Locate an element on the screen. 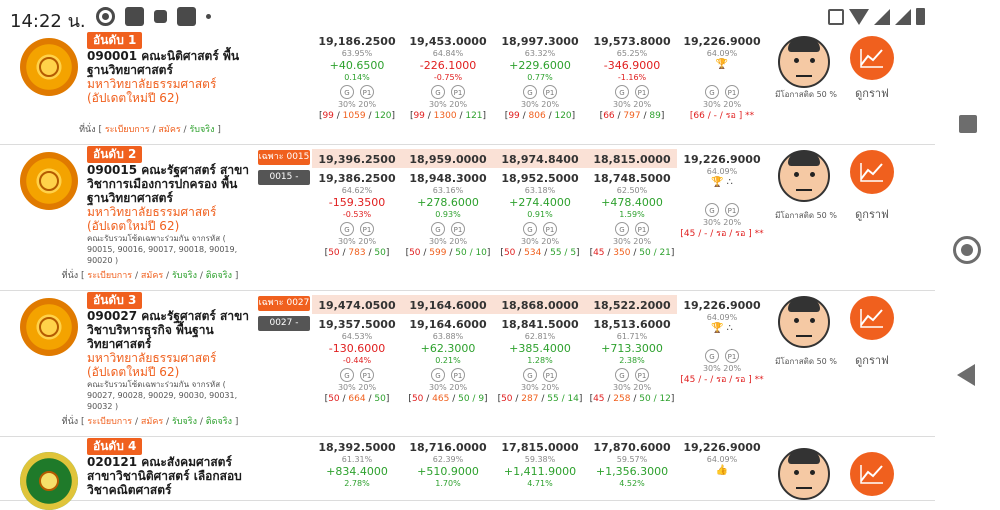 The height and width of the screenshot is (510, 1000). faculty-name: 090001 คณะนิติศาสตร์ พื้นฐานวิทยาศาสตร์ is located at coordinates (163, 63).